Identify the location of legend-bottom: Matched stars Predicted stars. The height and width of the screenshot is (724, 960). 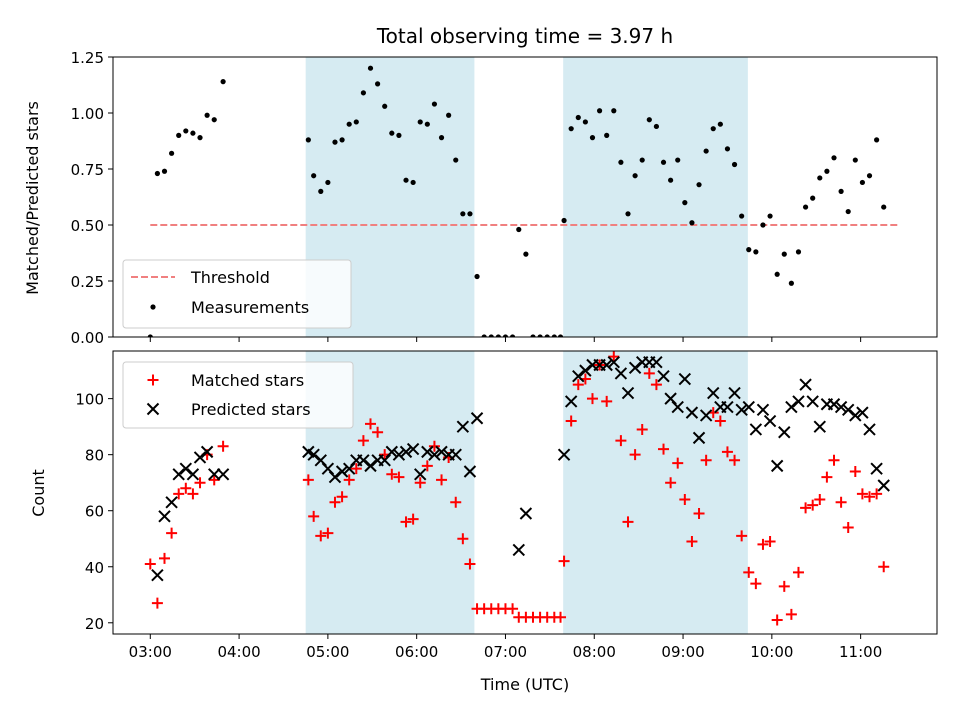
(238, 395).